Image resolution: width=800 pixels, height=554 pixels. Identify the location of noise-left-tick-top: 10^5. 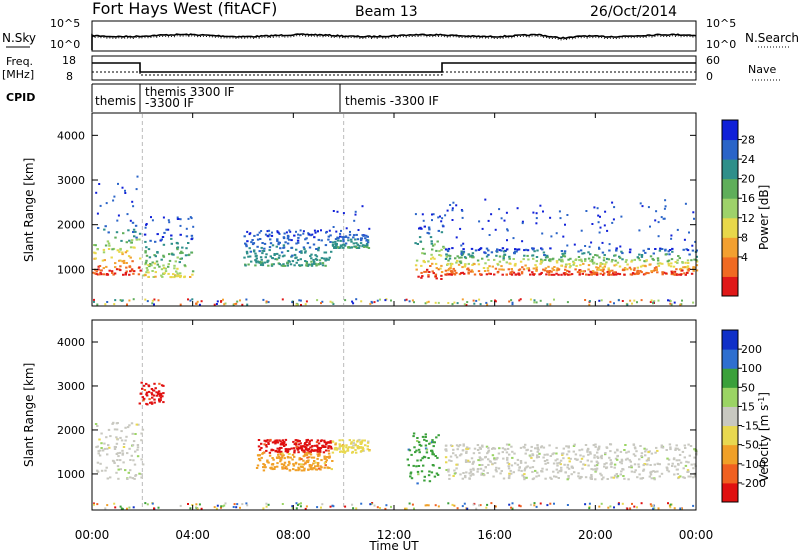
(65, 23).